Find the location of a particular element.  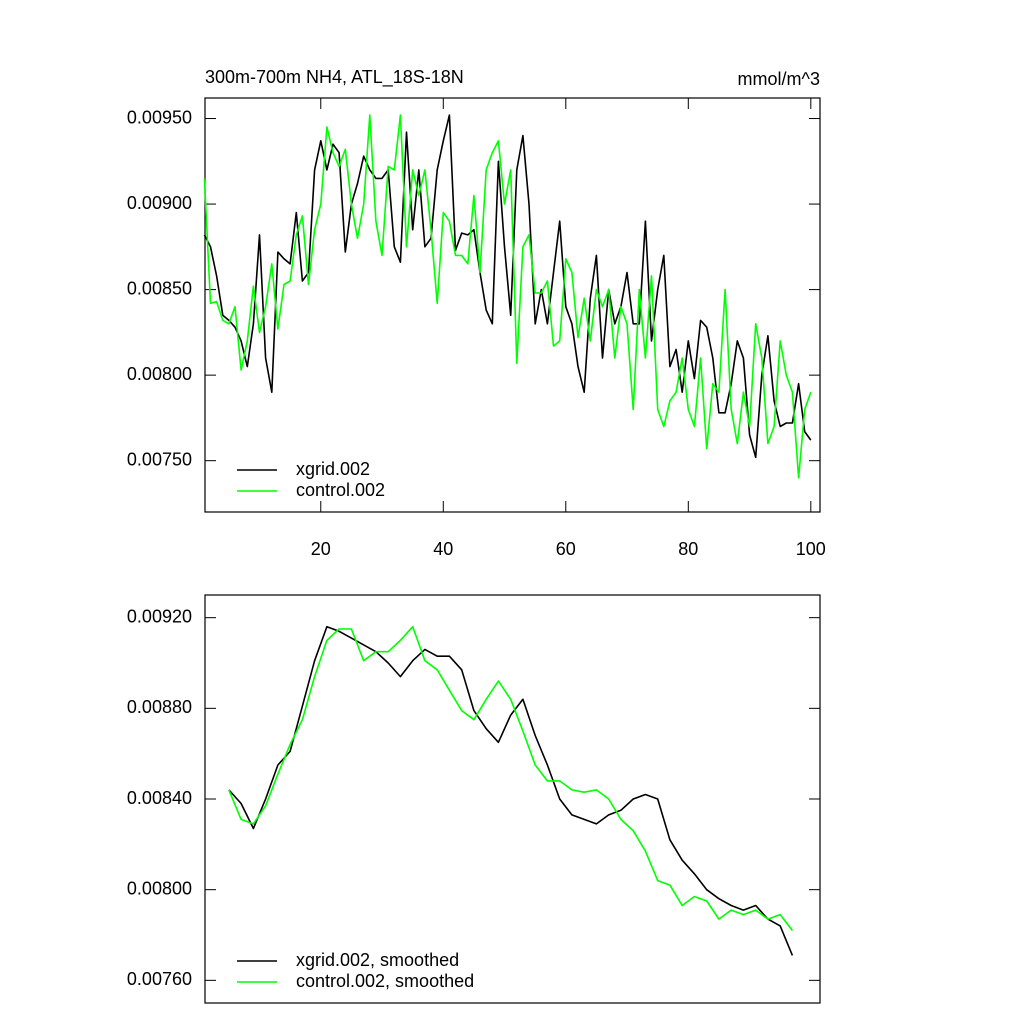

y-tick-label: 0.00880 is located at coordinates (159, 707).